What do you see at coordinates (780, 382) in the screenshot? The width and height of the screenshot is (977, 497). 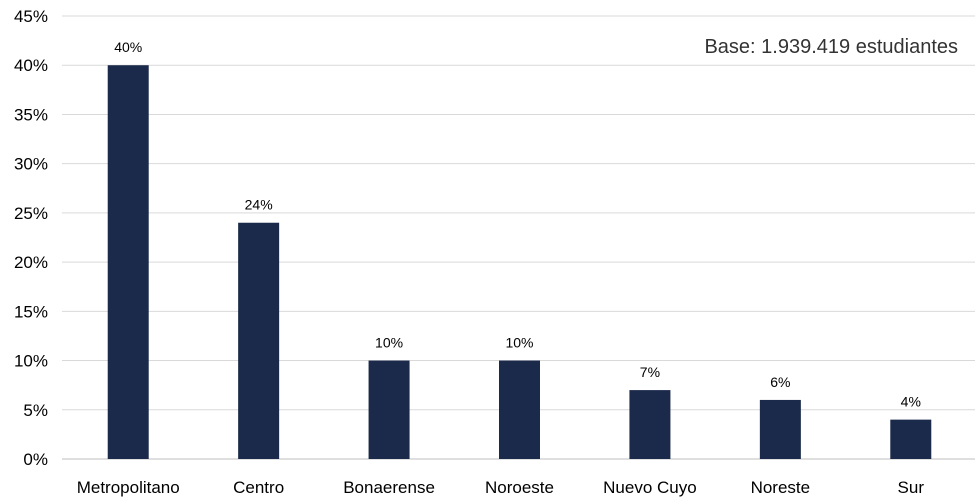 I see `bar-value-label: 6%` at bounding box center [780, 382].